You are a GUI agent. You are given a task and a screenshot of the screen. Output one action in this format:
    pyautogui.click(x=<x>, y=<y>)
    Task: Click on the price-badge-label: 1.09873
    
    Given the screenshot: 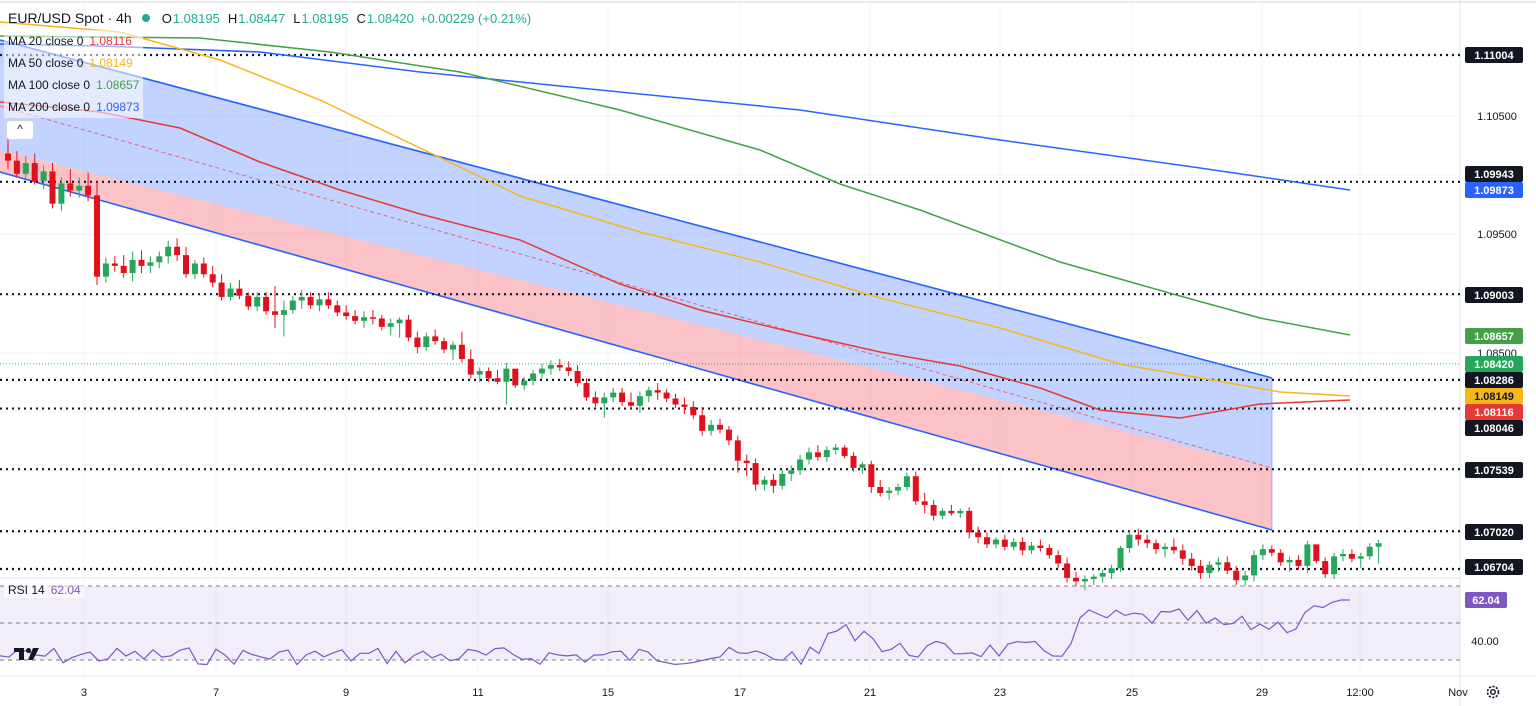 What is the action you would take?
    pyautogui.click(x=1494, y=191)
    